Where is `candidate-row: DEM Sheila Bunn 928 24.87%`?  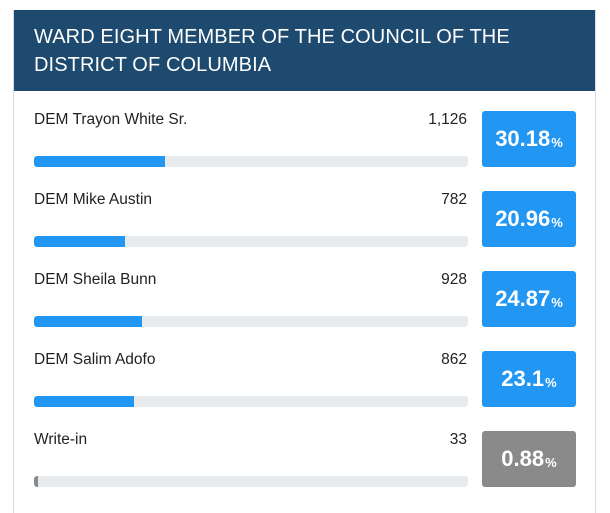
candidate-row: DEM Sheila Bunn 928 24.87% is located at coordinates (304, 291).